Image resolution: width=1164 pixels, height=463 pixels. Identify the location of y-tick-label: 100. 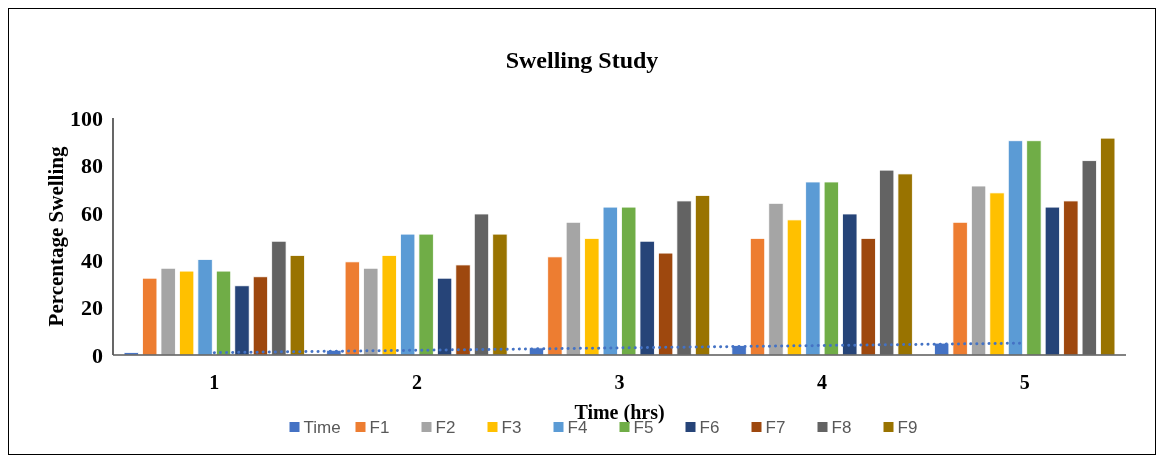
(86, 118).